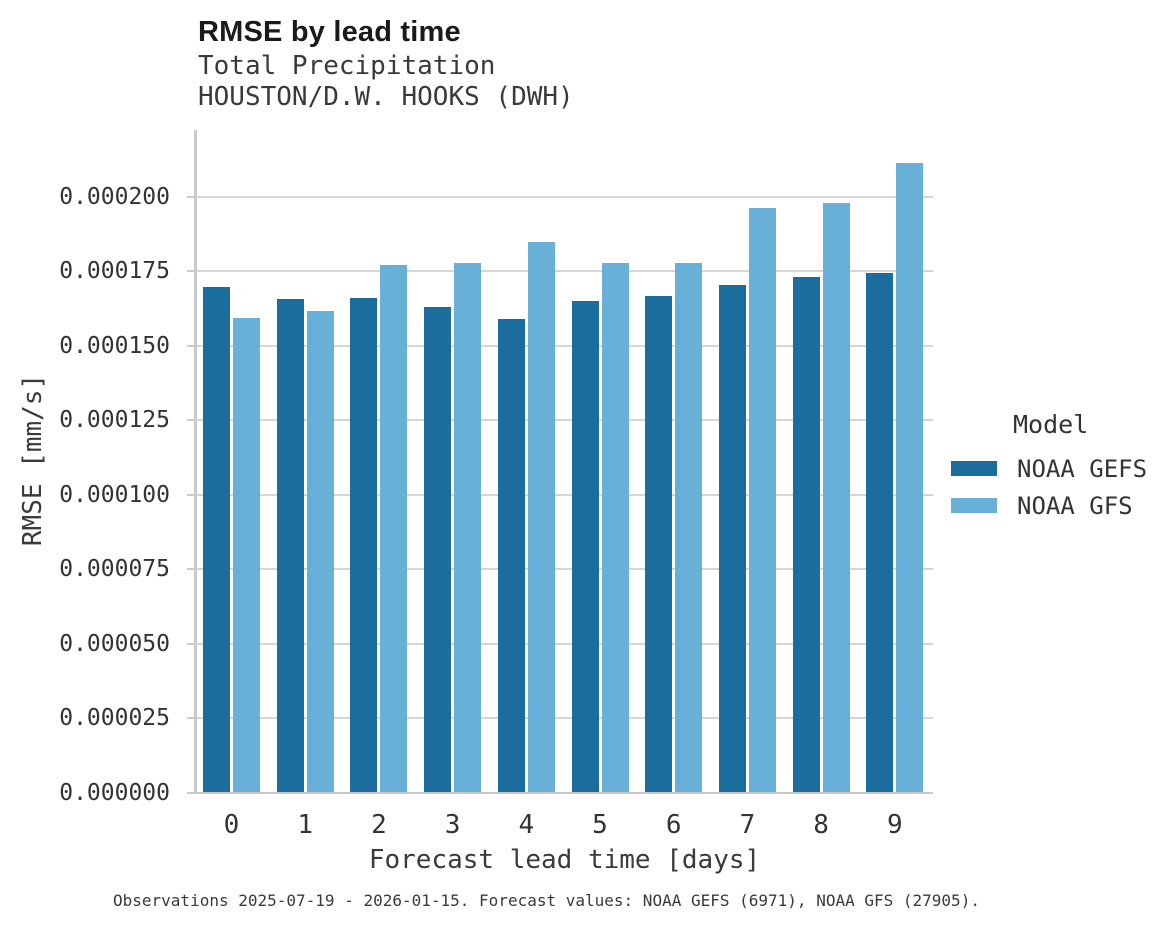 The width and height of the screenshot is (1172, 928). I want to click on bar-noaa-gfs-day2, so click(394, 528).